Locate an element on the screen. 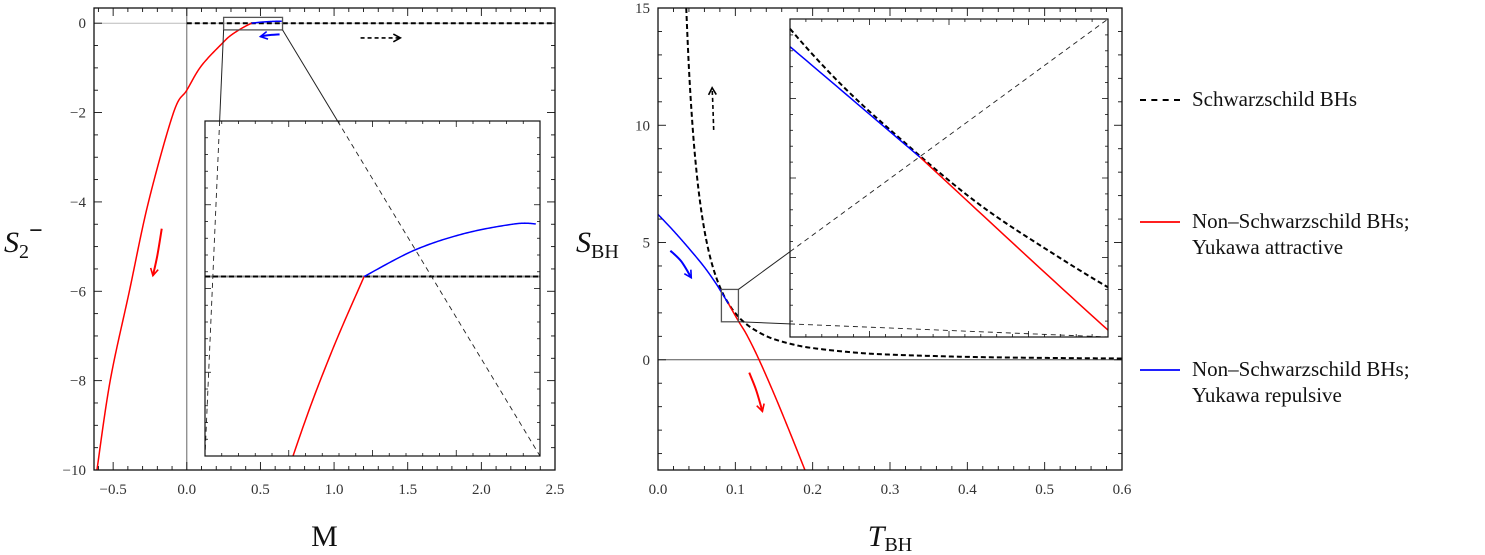 The height and width of the screenshot is (555, 1485). y-axis-label-sub: BH is located at coordinates (605, 252).